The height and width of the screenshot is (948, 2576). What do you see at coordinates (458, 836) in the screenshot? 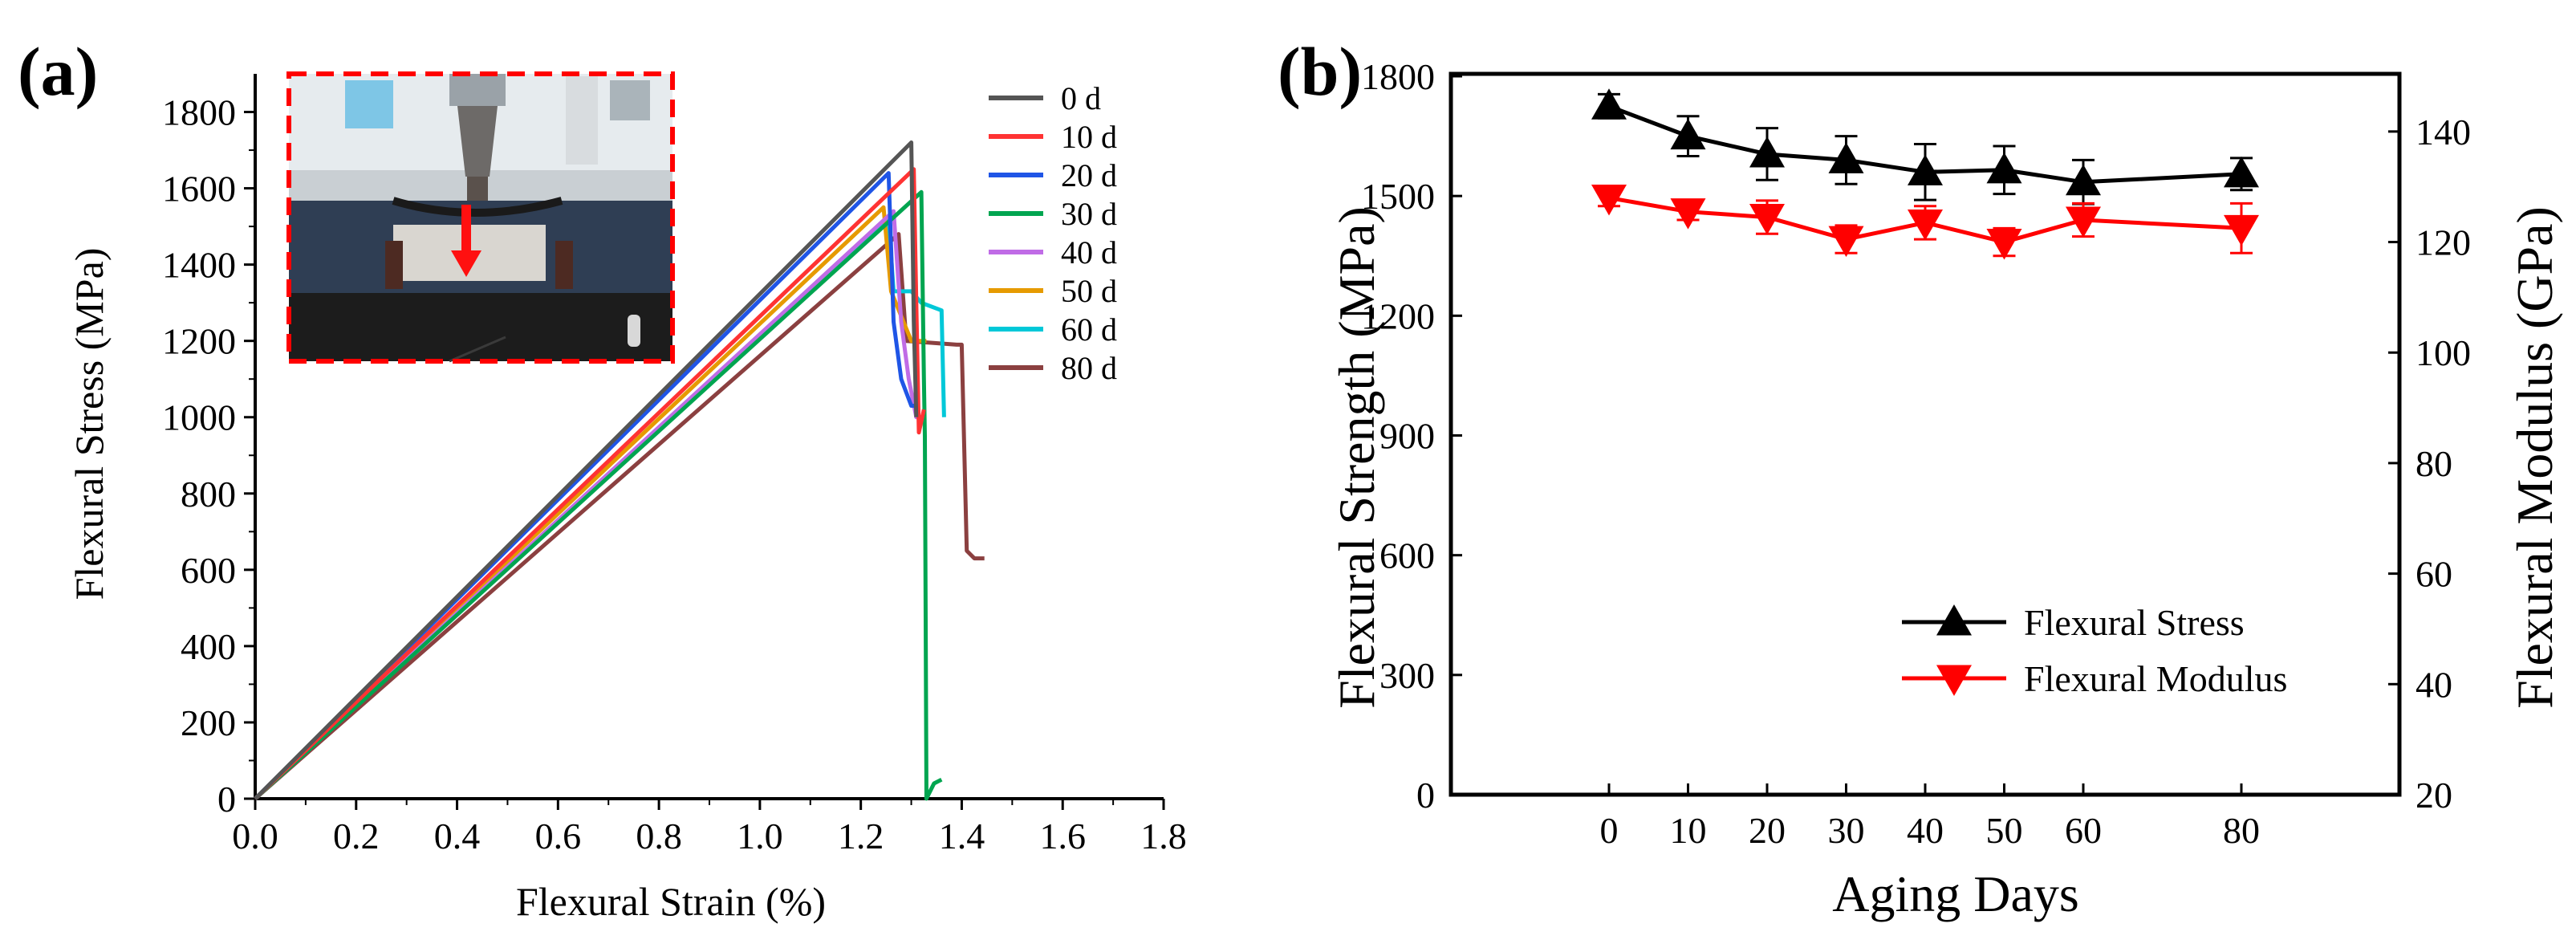
I see `panel-a-x-tick-label: 0.4` at bounding box center [458, 836].